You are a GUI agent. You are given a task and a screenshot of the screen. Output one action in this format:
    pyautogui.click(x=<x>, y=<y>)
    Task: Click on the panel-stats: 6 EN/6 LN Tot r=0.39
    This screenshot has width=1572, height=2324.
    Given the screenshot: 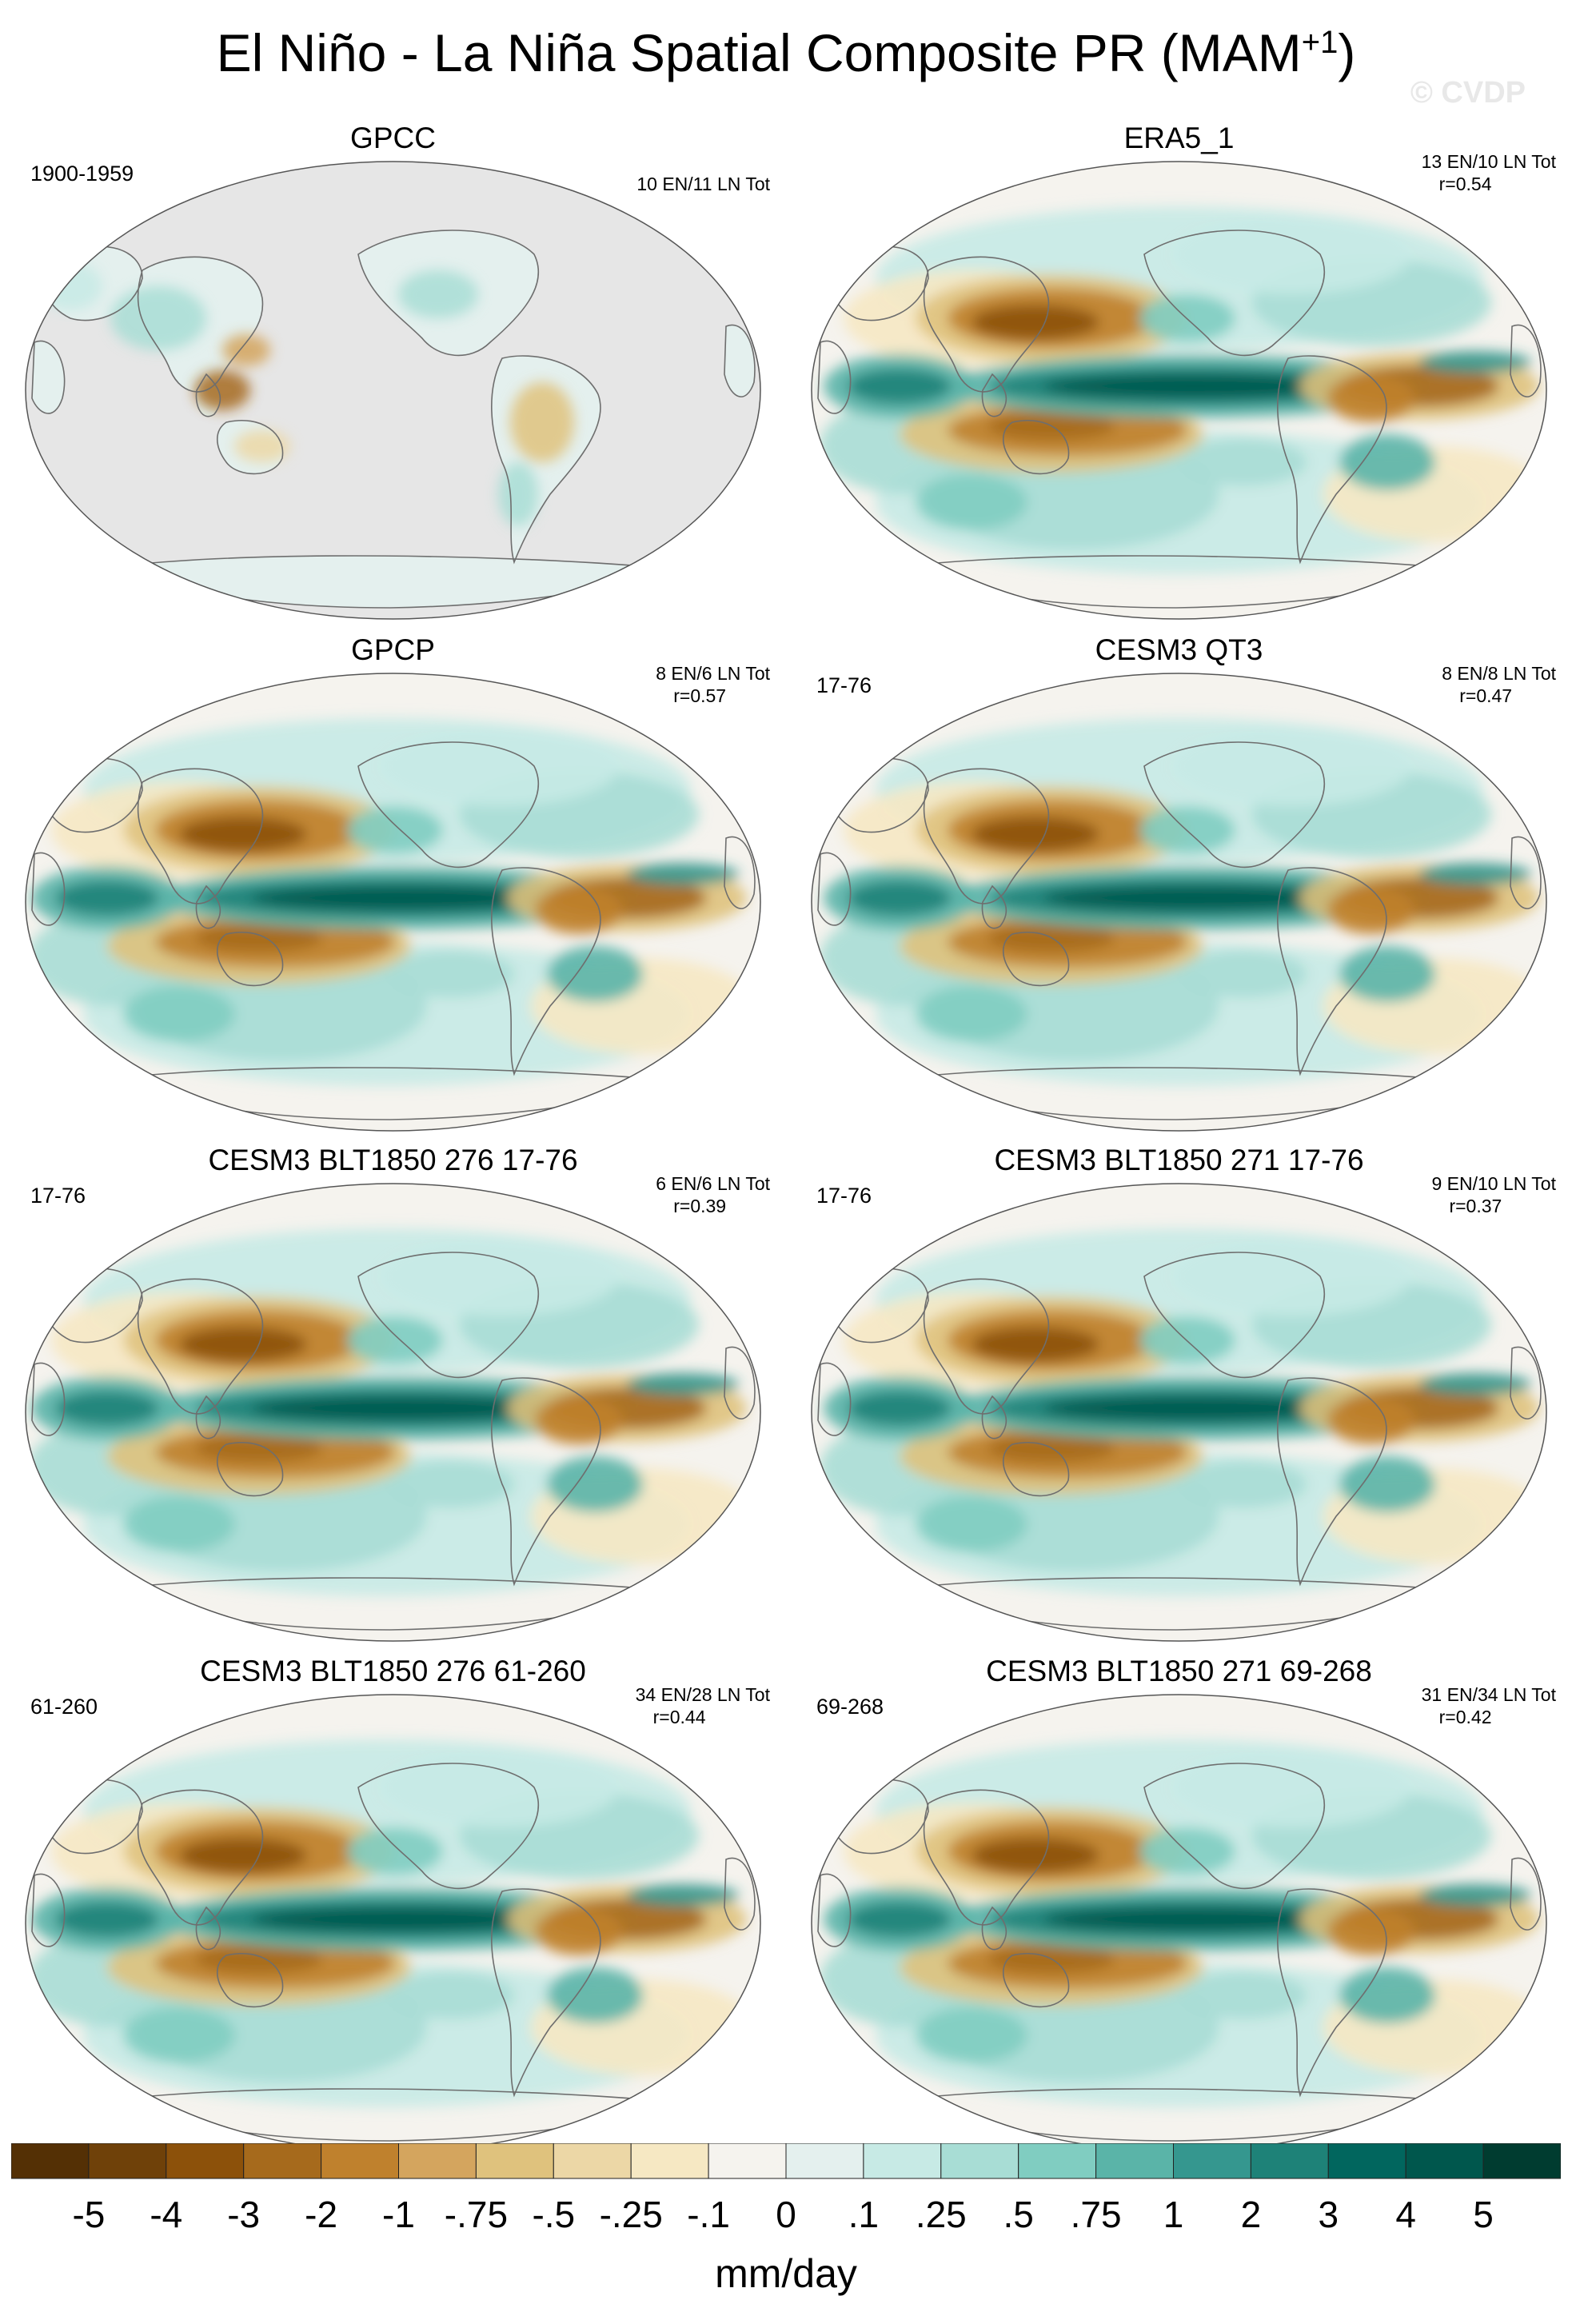 What is the action you would take?
    pyautogui.click(x=713, y=1194)
    